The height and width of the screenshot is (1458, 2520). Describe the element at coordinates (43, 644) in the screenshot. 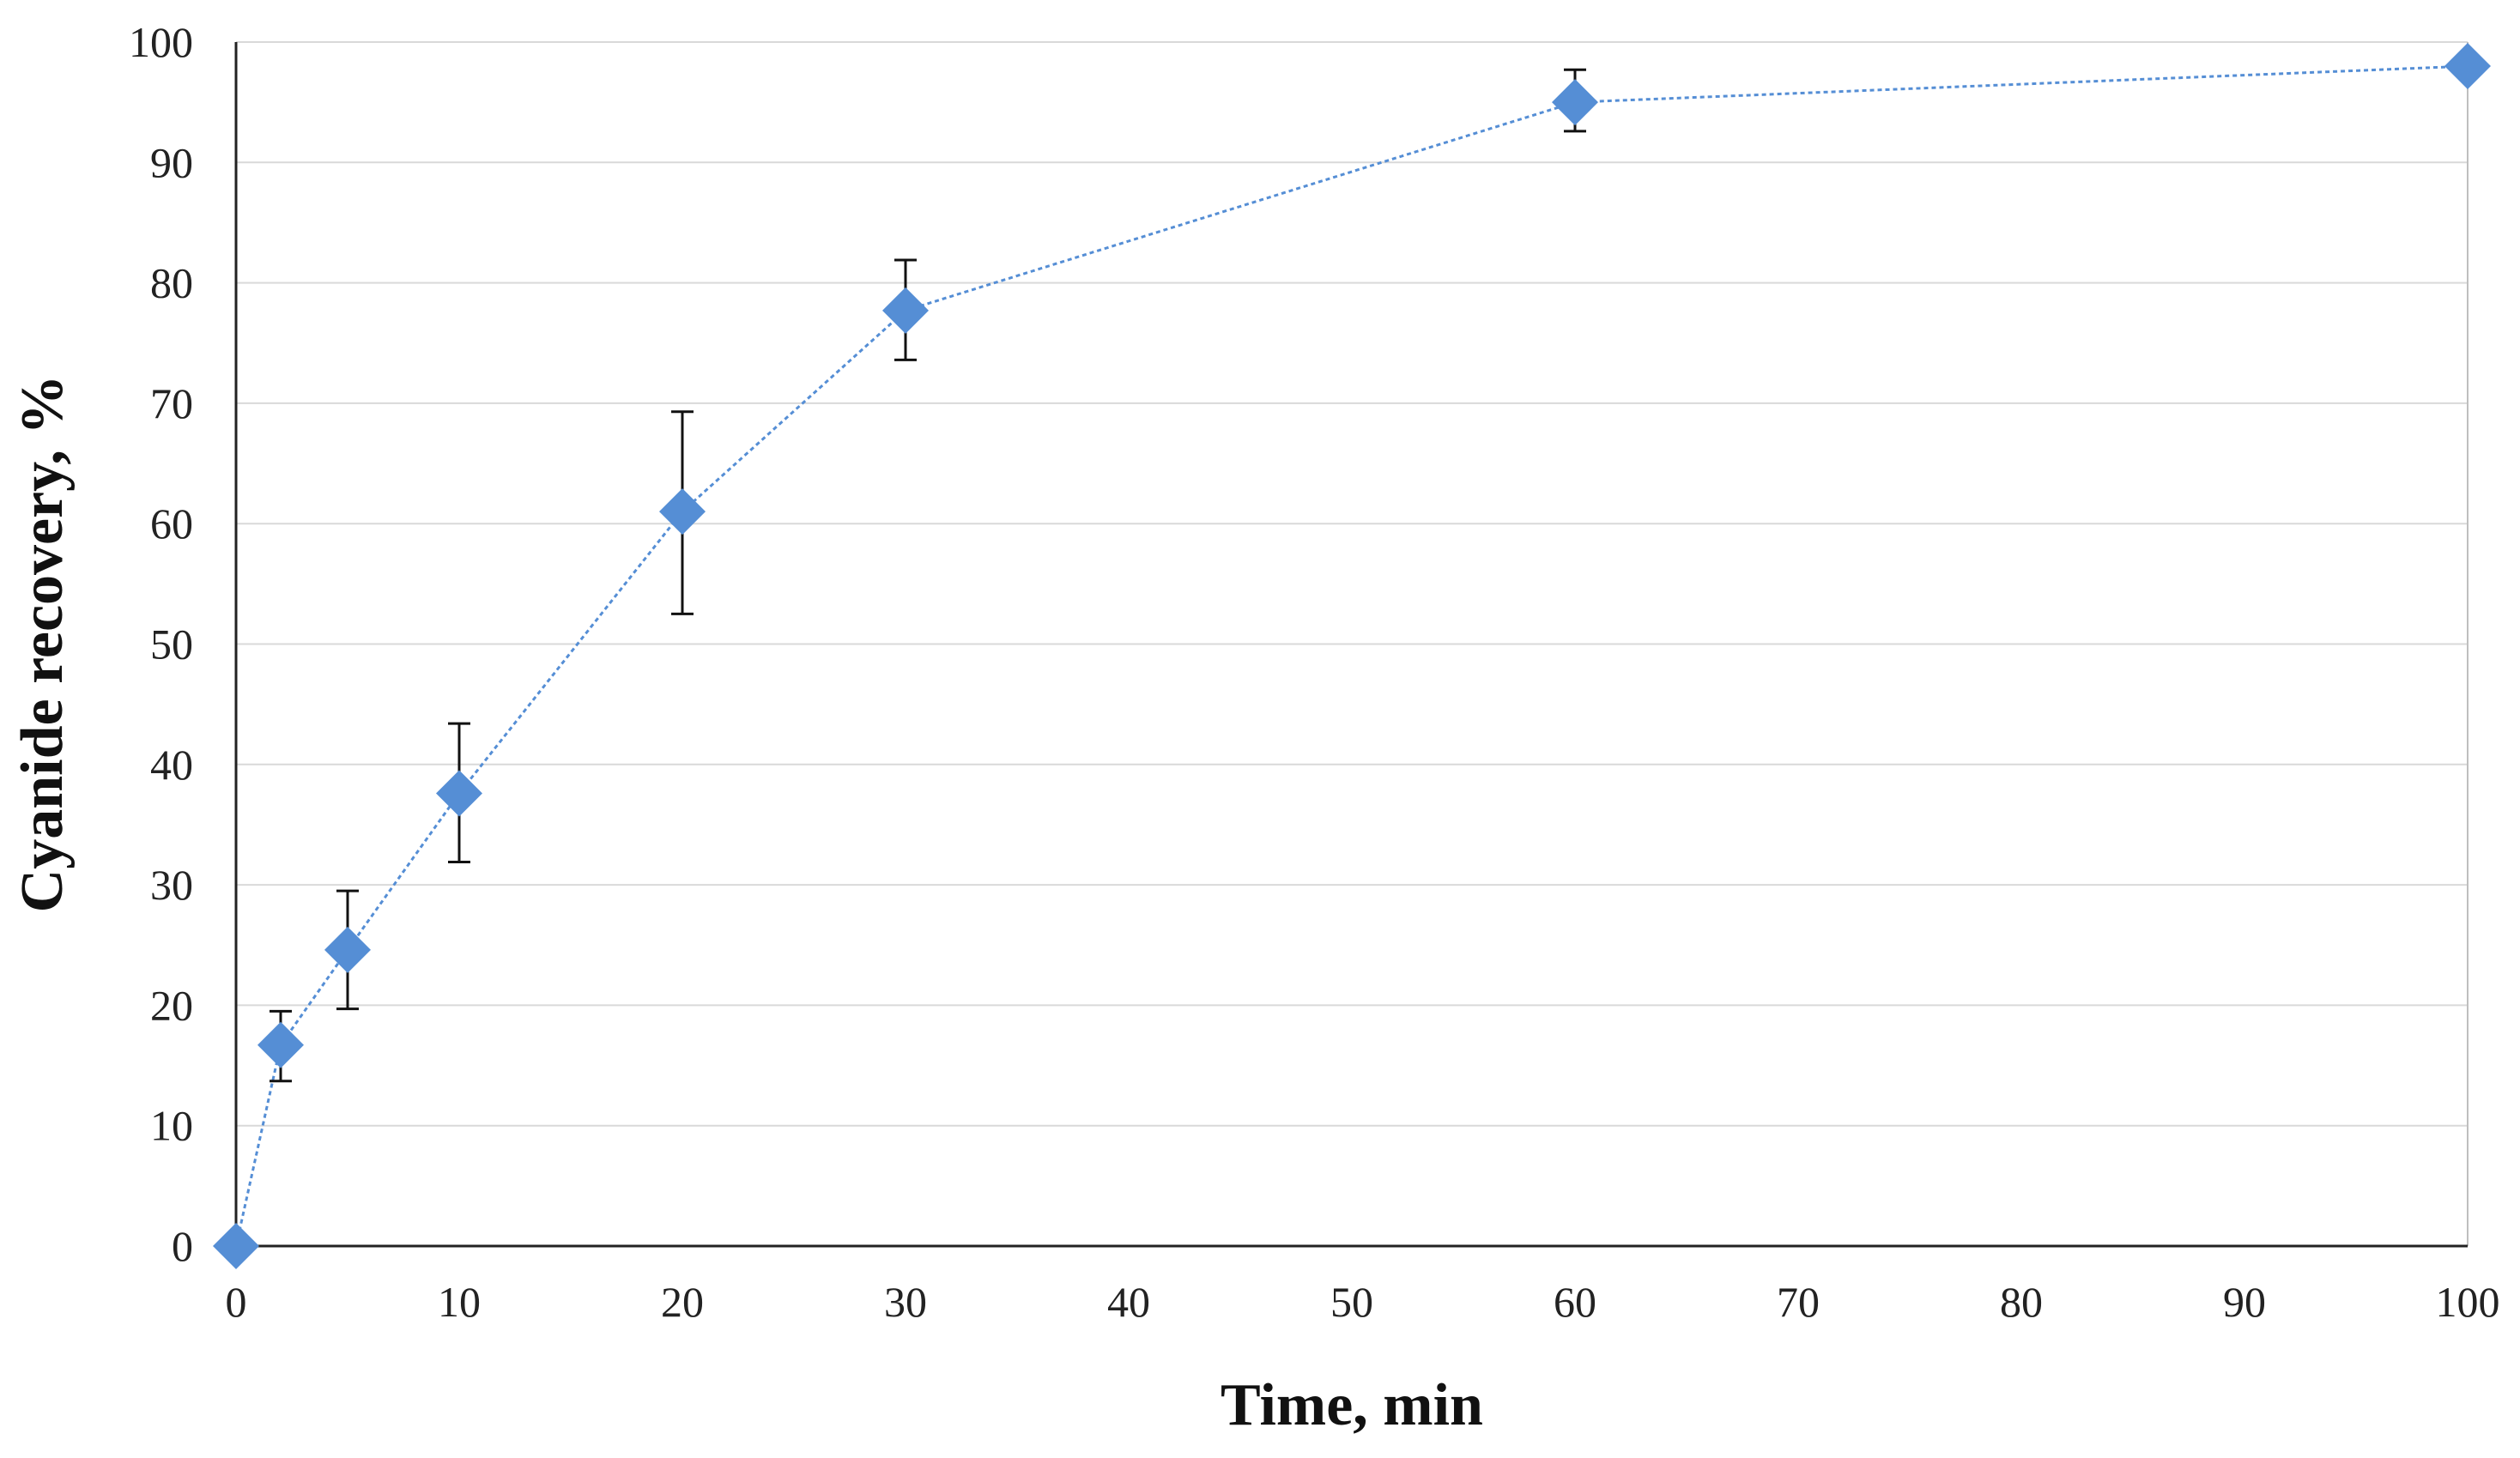

I see `y-axis-title: Cyanide recovery, %` at that location.